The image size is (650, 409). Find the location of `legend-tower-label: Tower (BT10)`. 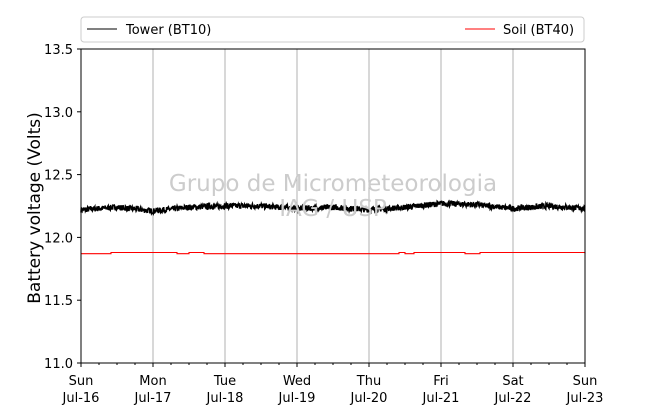

legend-tower-label: Tower (BT10) is located at coordinates (168, 30).